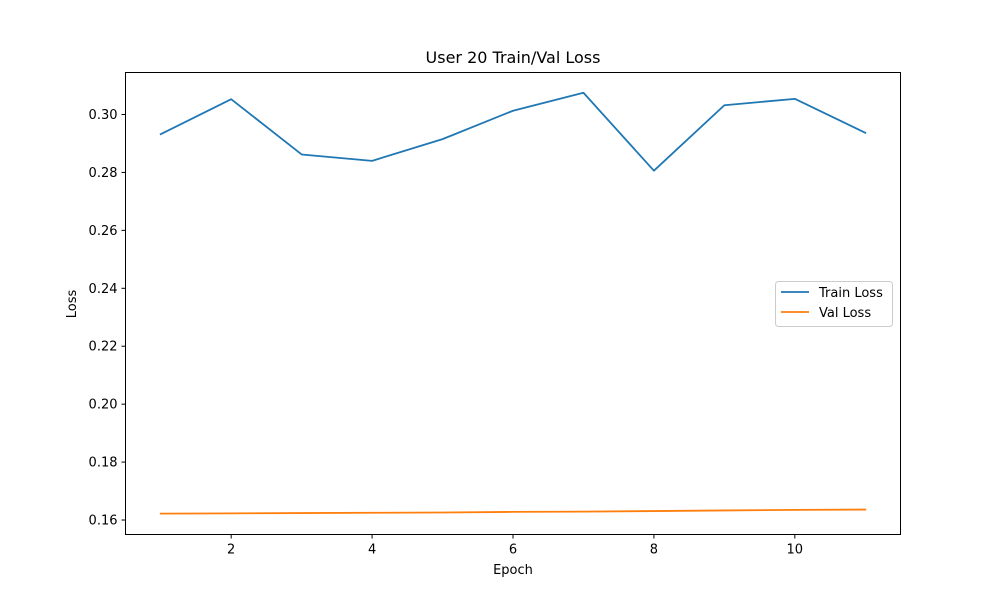 The image size is (1000, 600). Describe the element at coordinates (103, 173) in the screenshot. I see `y-tick-label: 0.28` at that location.